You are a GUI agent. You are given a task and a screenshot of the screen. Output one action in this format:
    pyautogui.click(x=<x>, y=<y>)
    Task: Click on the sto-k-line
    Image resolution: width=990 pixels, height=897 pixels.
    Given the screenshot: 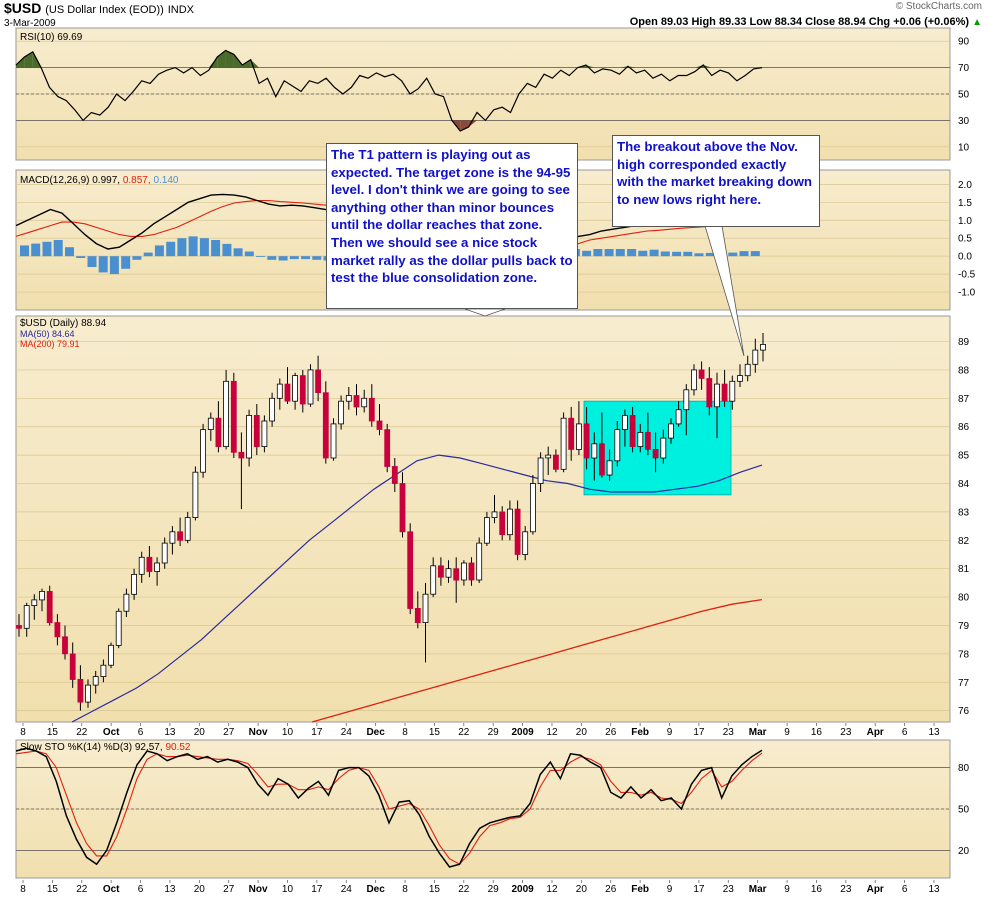 What is the action you would take?
    pyautogui.click(x=389, y=807)
    